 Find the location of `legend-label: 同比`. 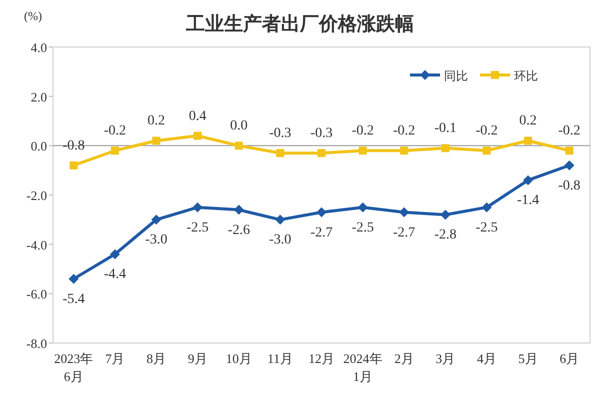

legend-label: 同比 is located at coordinates (456, 76).